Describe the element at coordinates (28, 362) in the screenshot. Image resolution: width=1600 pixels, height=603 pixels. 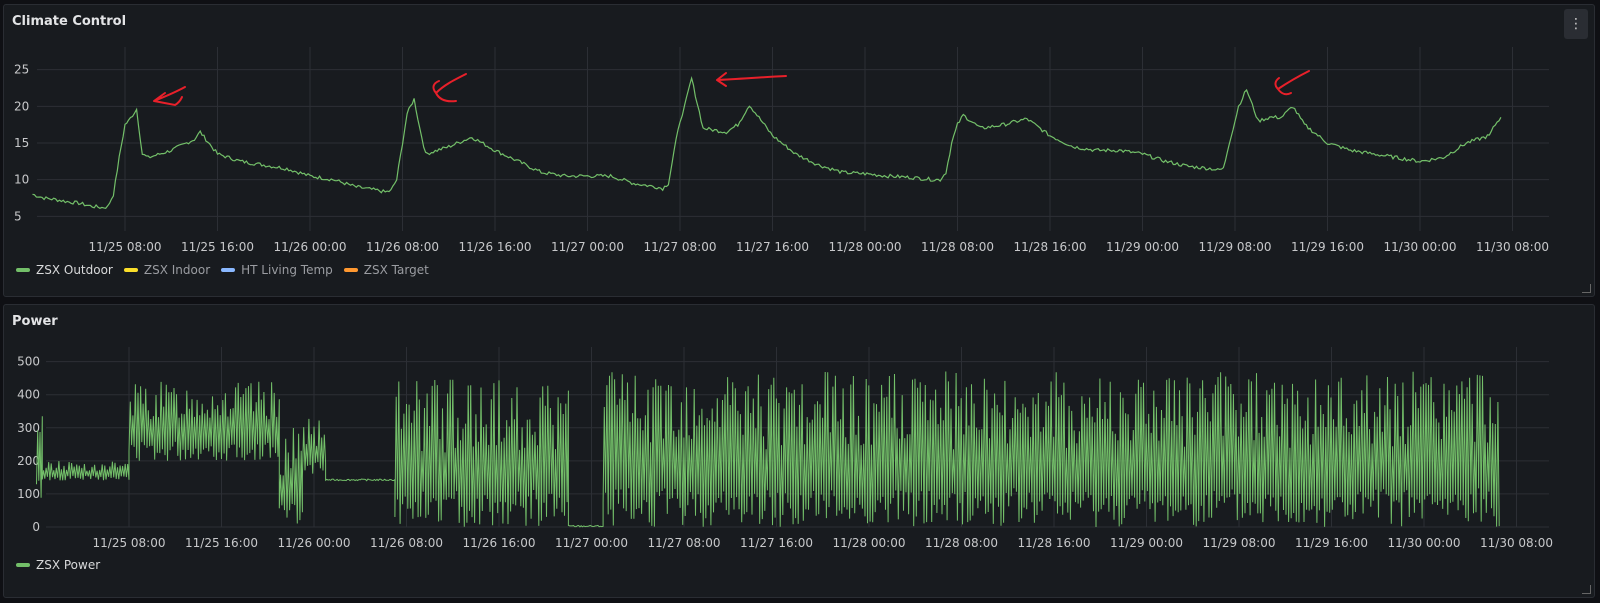
I see `y-tick-label: 500` at that location.